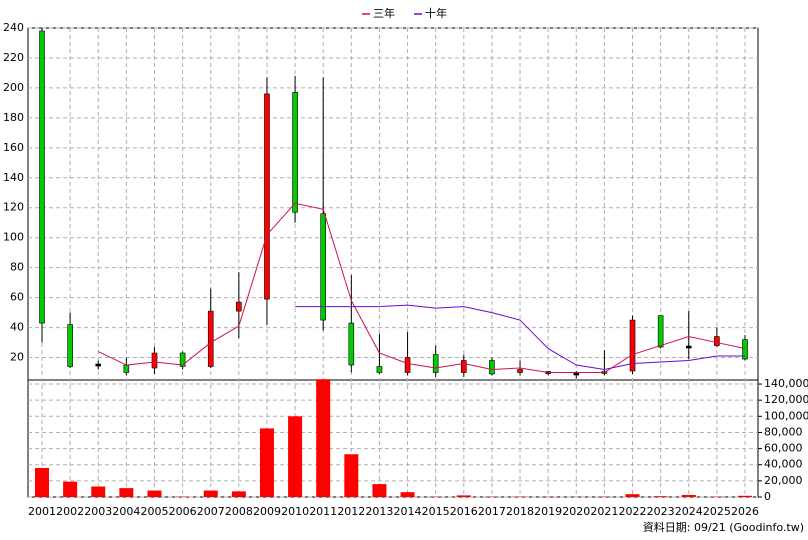 The height and width of the screenshot is (540, 808). I want to click on y-tick-label: 240, so click(13, 27).